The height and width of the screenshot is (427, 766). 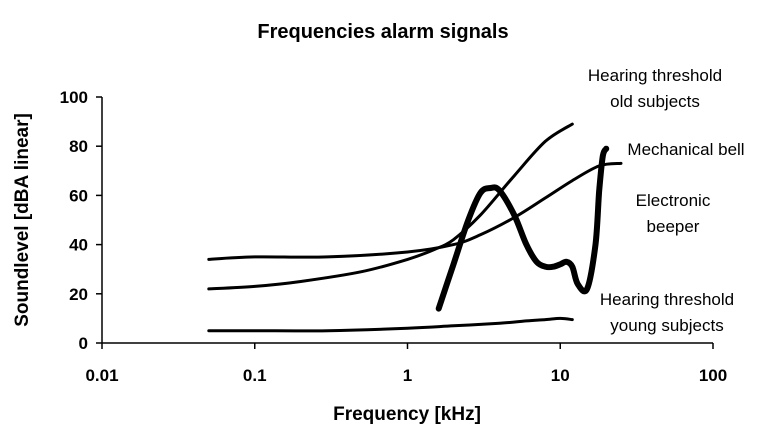 I want to click on y-tick-label: 0, so click(x=83, y=343).